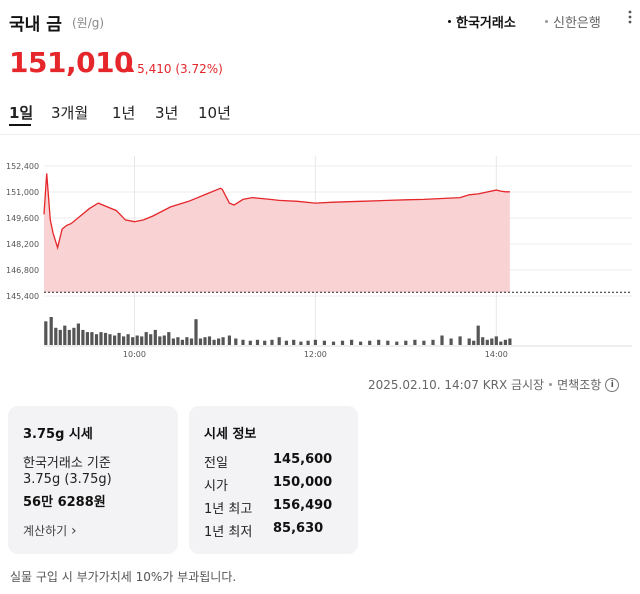  I want to click on source-label: 한국거래소, so click(486, 23).